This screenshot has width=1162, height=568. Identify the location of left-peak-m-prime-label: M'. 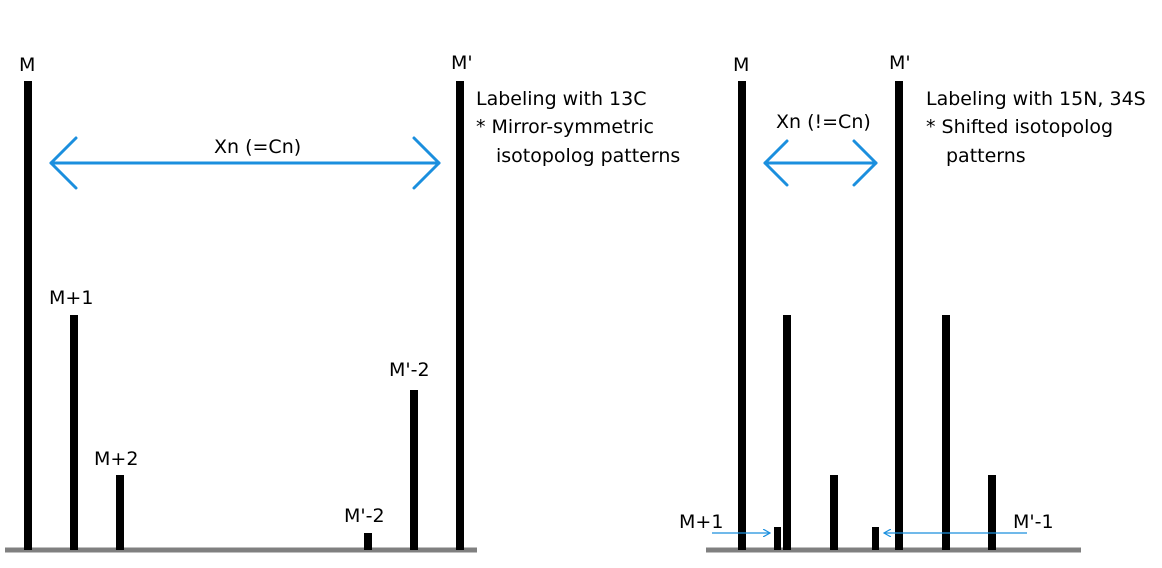
(462, 63).